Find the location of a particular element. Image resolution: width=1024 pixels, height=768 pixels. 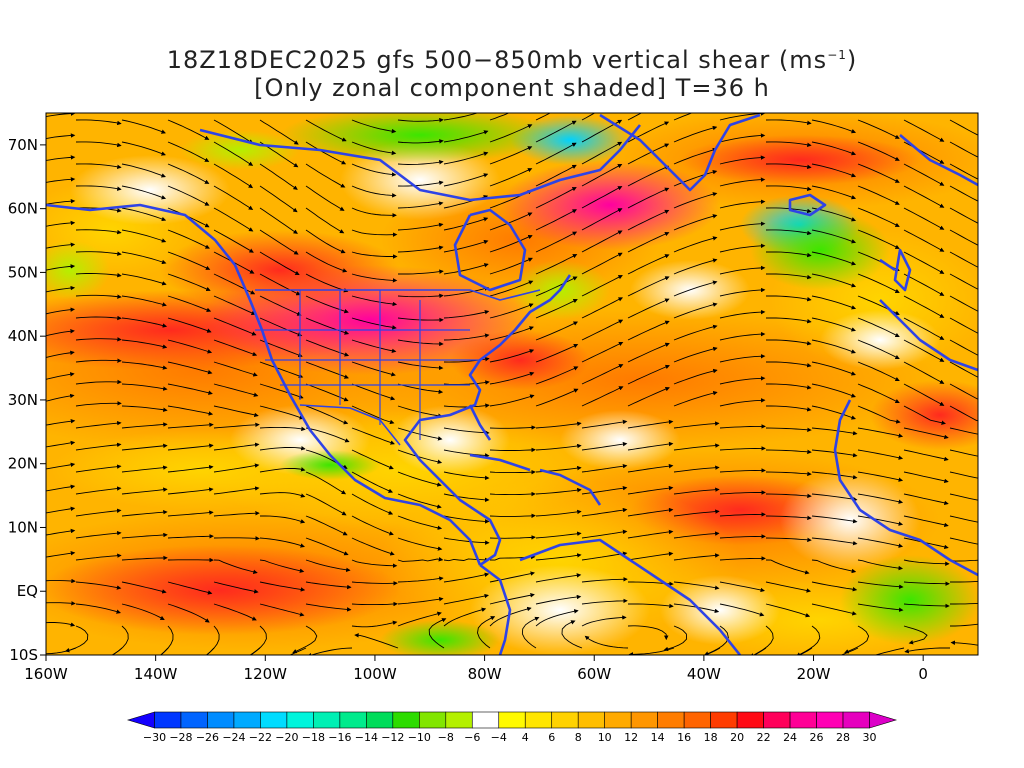

colorbar-label: 4 is located at coordinates (525, 737).